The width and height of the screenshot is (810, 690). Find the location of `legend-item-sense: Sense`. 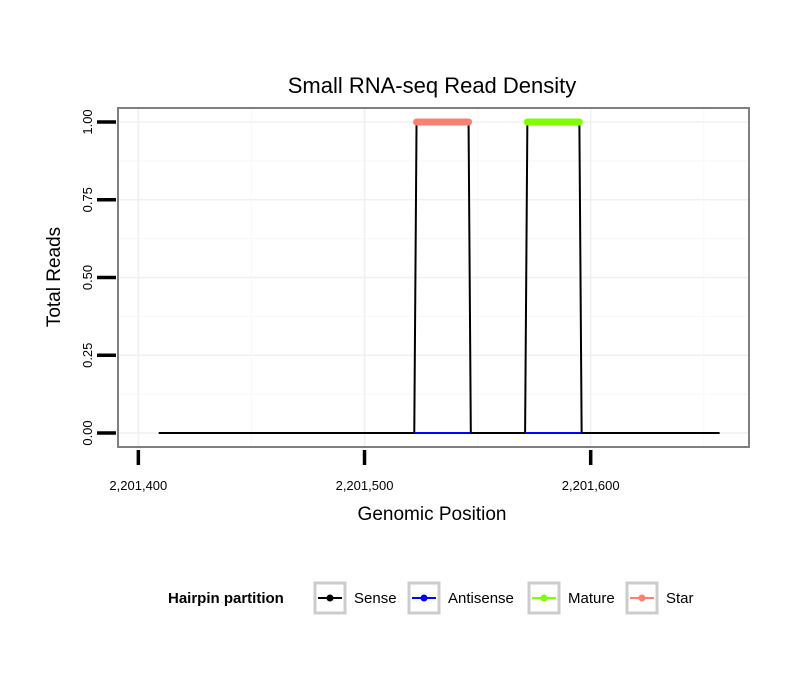

legend-item-sense: Sense is located at coordinates (355, 598).